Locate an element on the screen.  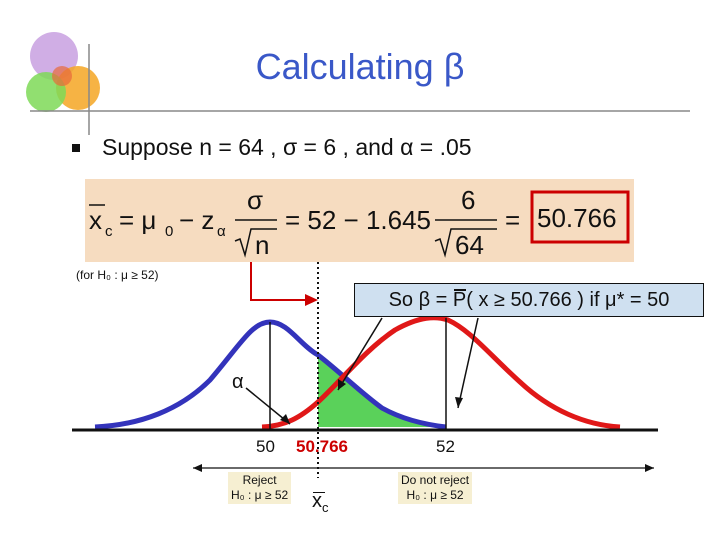
xc-label-x: x is located at coordinates (317, 501).